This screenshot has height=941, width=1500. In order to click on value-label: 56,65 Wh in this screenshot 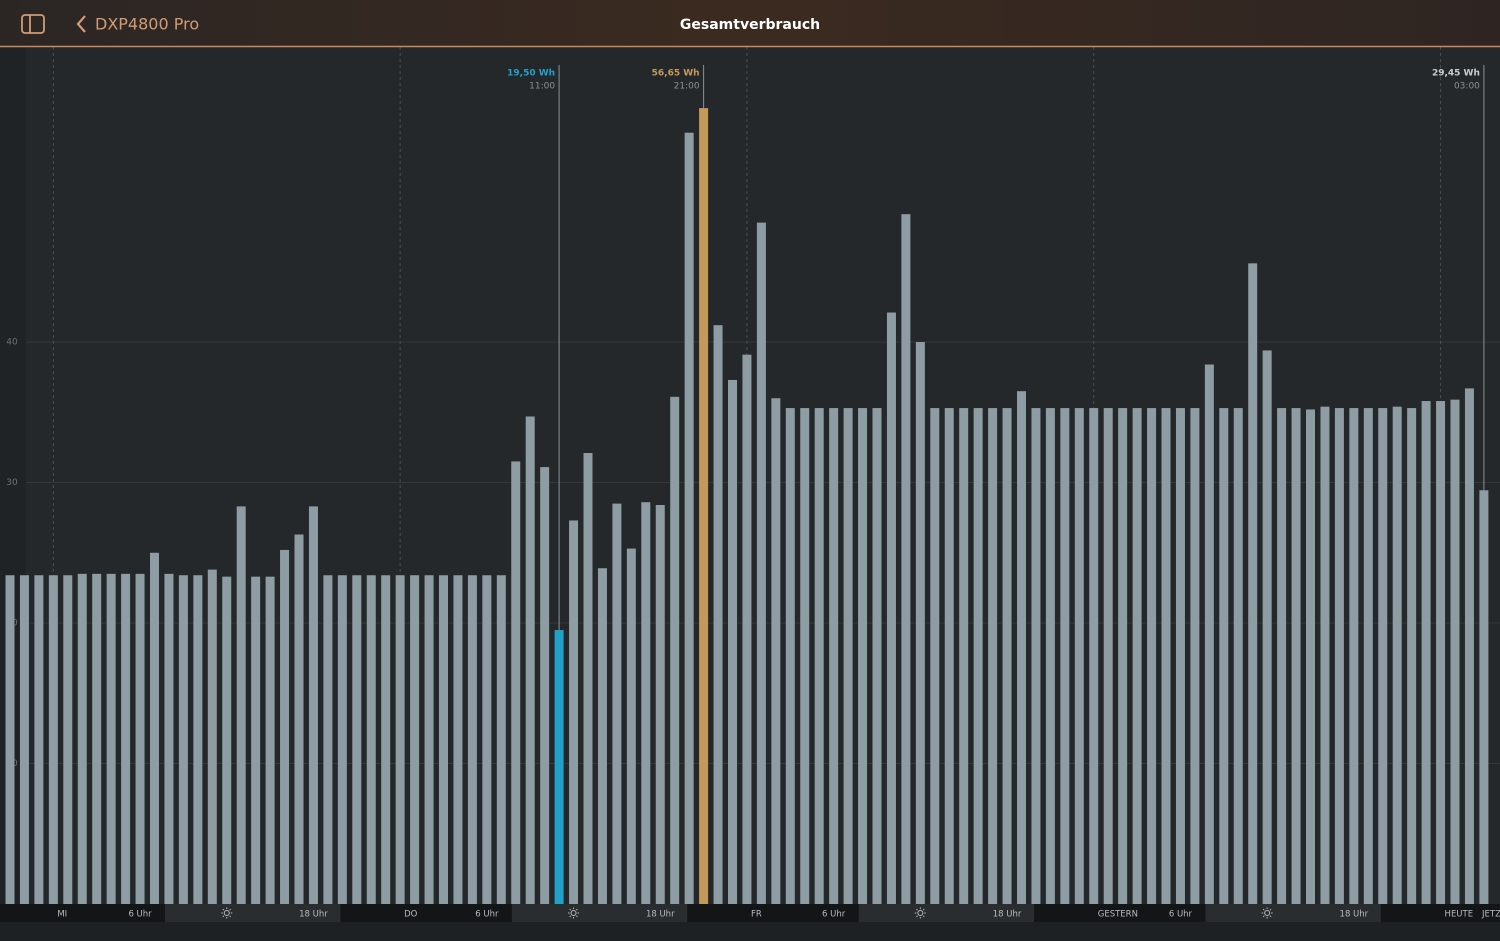, I will do `click(676, 74)`.